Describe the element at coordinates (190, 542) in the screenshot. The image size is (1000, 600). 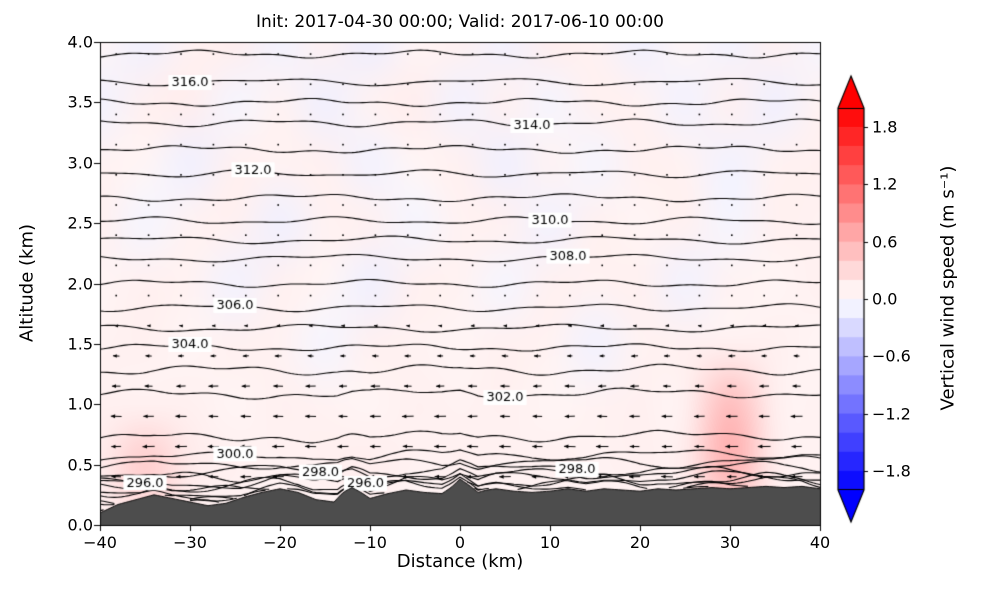
I see `x-tick-label: −30` at that location.